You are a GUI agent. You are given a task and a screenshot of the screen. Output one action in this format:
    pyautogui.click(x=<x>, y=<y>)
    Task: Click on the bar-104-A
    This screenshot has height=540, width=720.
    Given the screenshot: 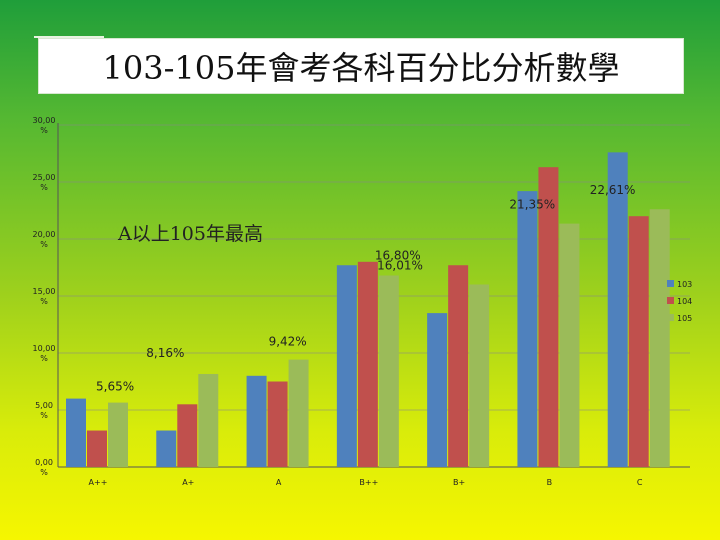 What is the action you would take?
    pyautogui.click(x=277, y=424)
    